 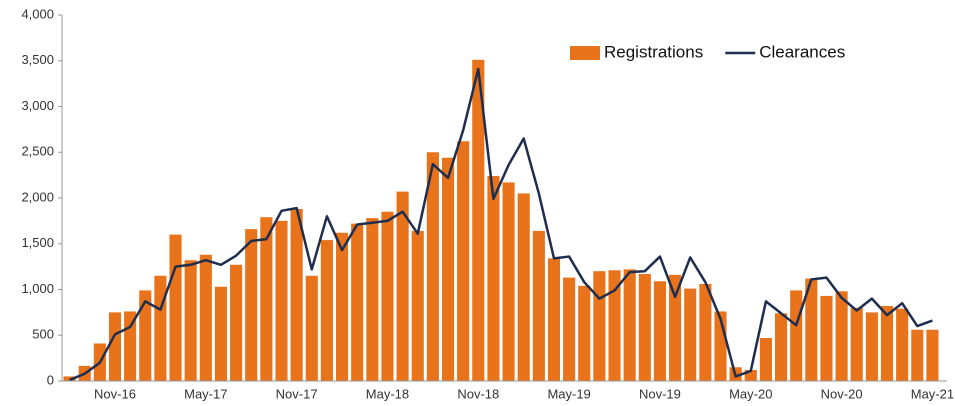 I want to click on x-tick-label: Nov-17, so click(x=297, y=393).